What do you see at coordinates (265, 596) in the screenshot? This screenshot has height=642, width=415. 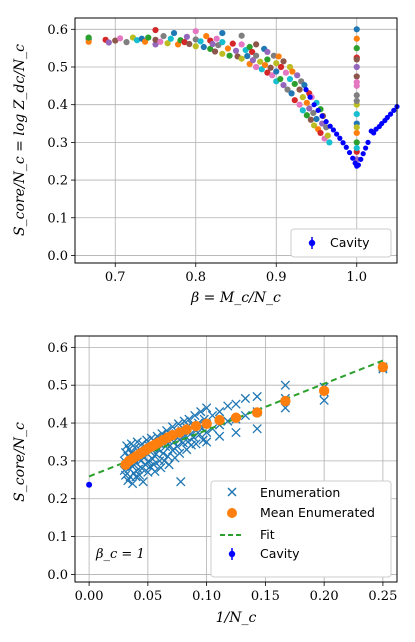 I see `bot-x-tick-label: 0.15` at bounding box center [265, 596].